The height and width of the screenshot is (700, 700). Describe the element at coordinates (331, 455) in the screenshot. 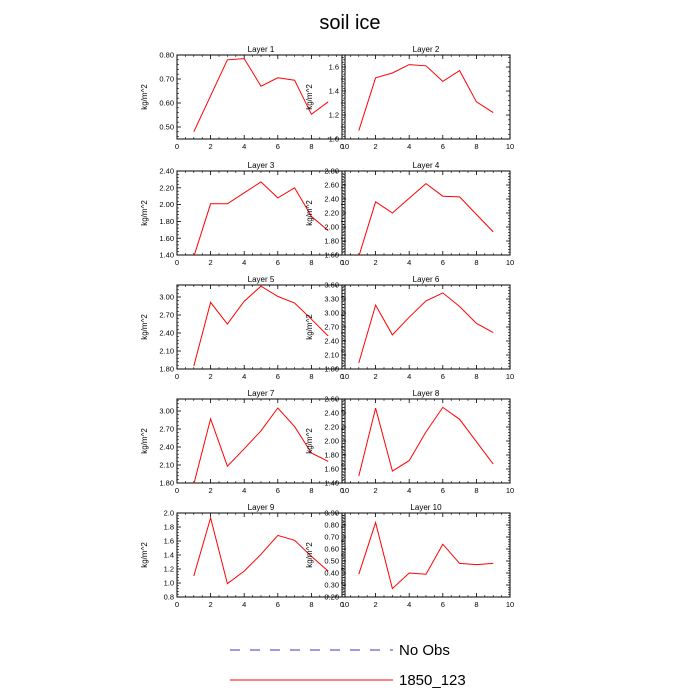

I see `y-tick-label: 1.80` at that location.